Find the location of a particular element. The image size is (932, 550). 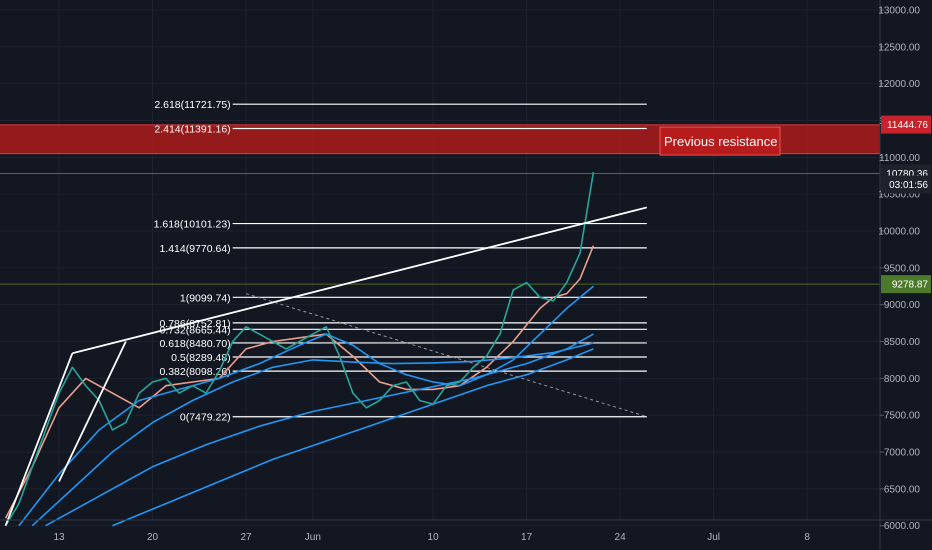

x-tick-label: 24 is located at coordinates (621, 537).